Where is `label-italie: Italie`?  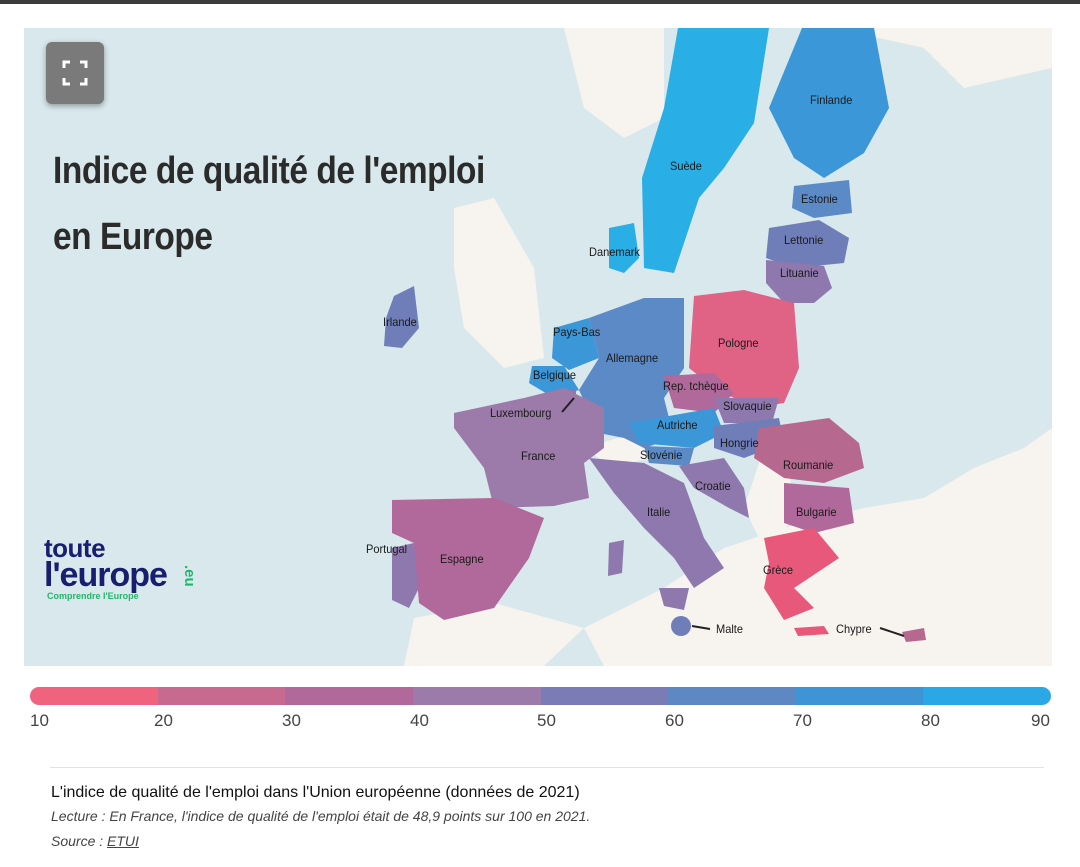 label-italie: Italie is located at coordinates (659, 512).